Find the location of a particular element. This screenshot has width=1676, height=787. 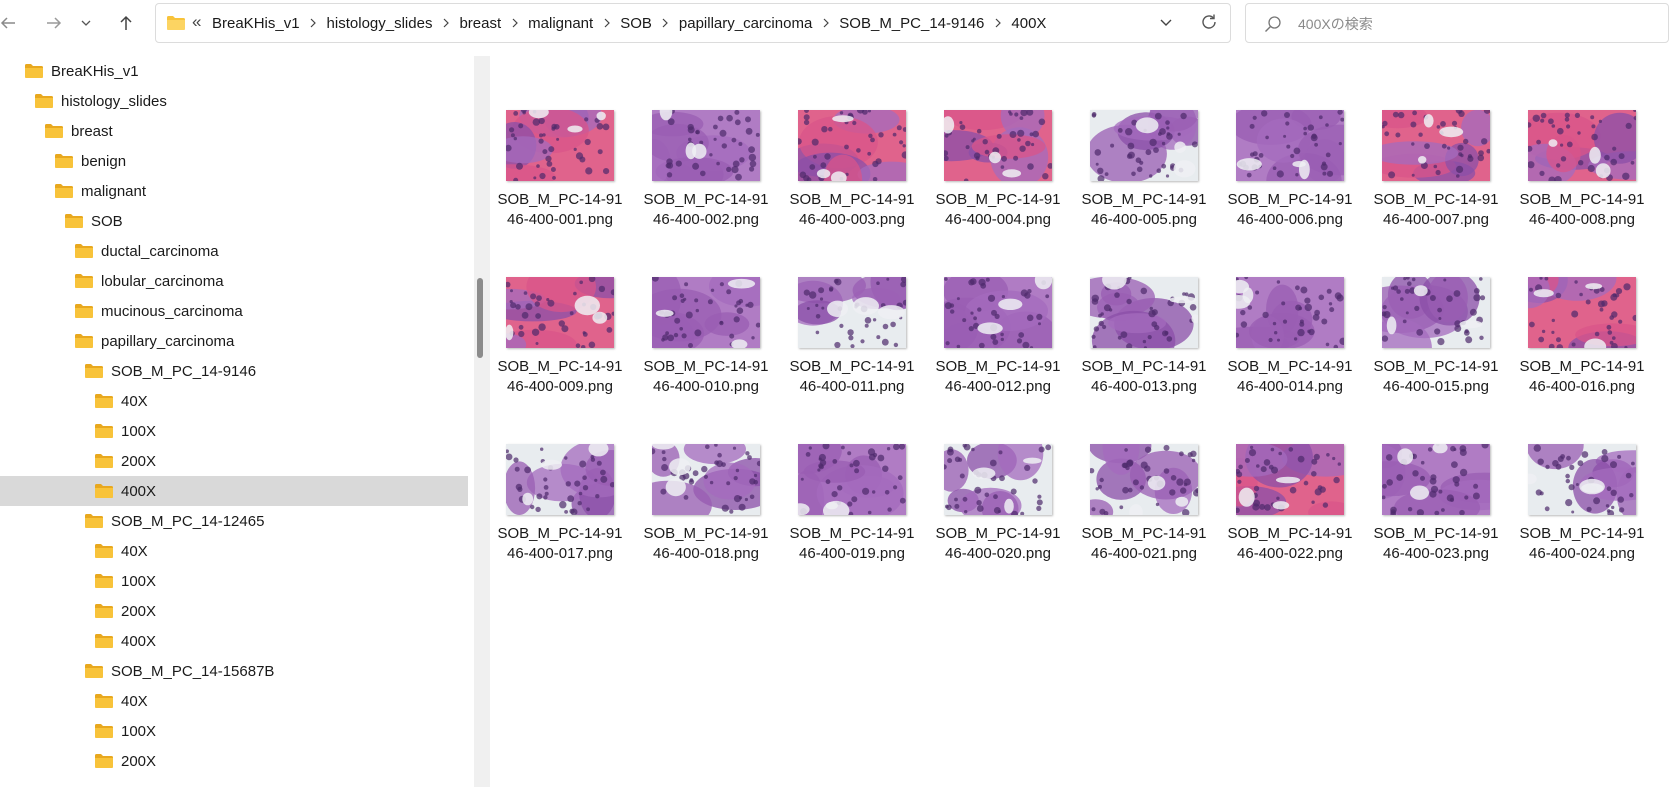

file-name: SOB_M_PC-14-91 46-400-010.png is located at coordinates (706, 376).